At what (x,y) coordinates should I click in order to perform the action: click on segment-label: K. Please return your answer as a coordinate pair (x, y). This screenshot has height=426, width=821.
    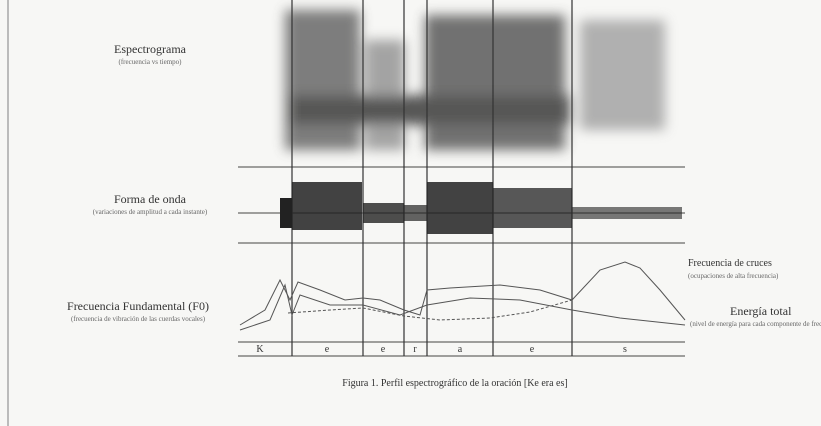
    Looking at the image, I should click on (260, 349).